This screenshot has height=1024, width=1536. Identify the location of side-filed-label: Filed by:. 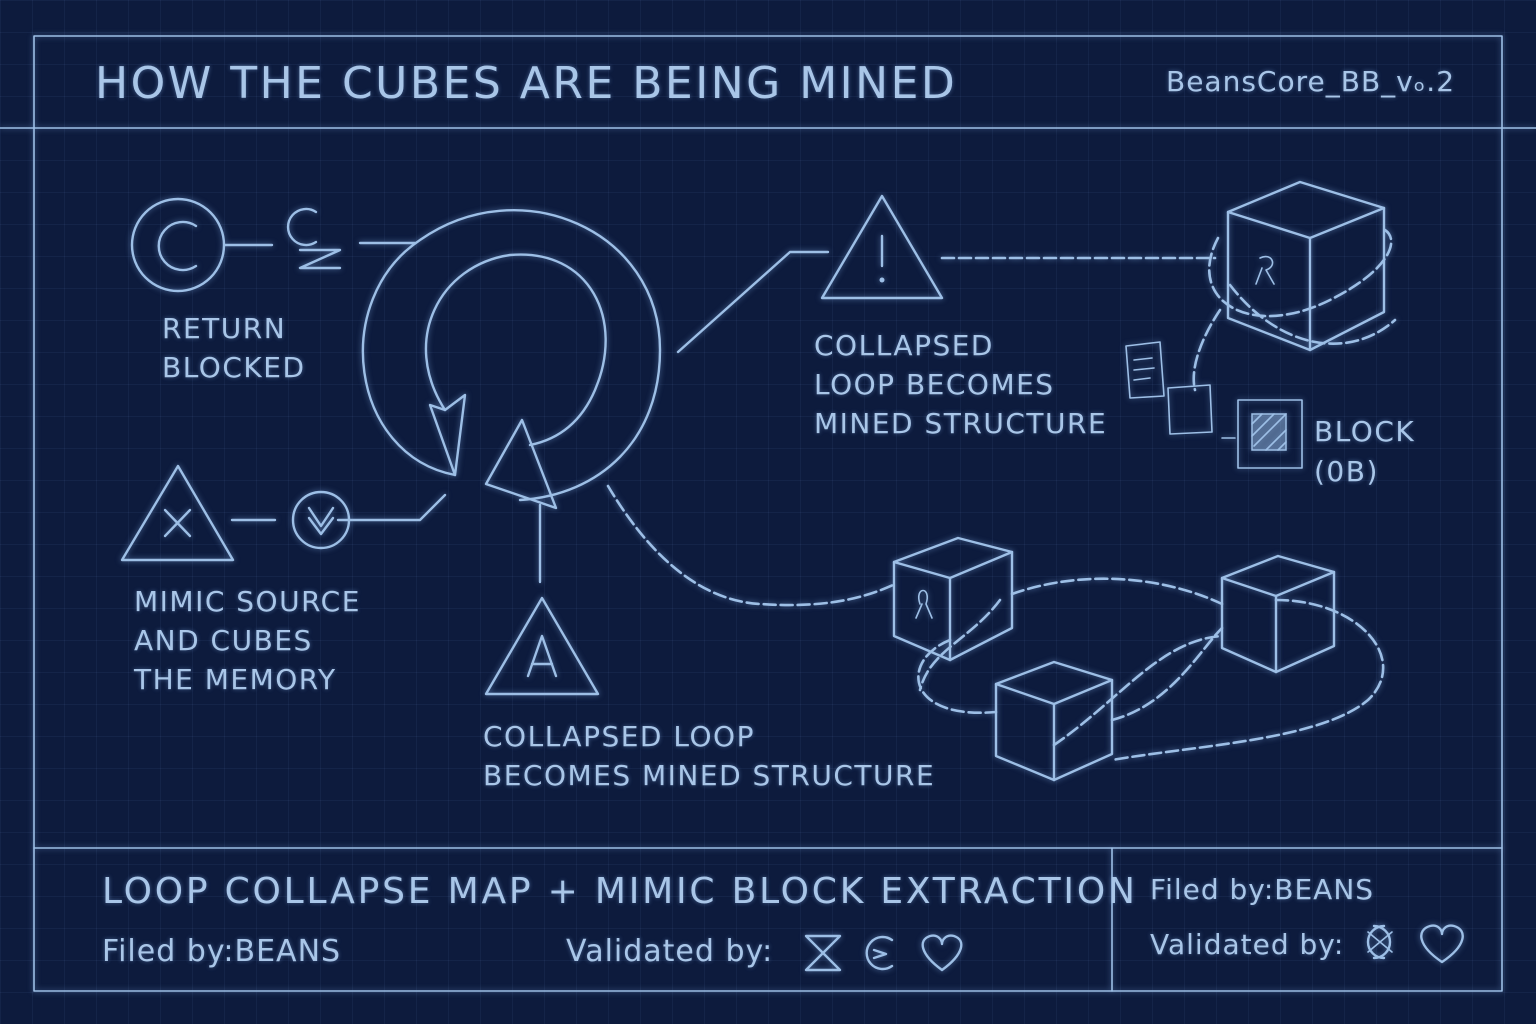
(1212, 889).